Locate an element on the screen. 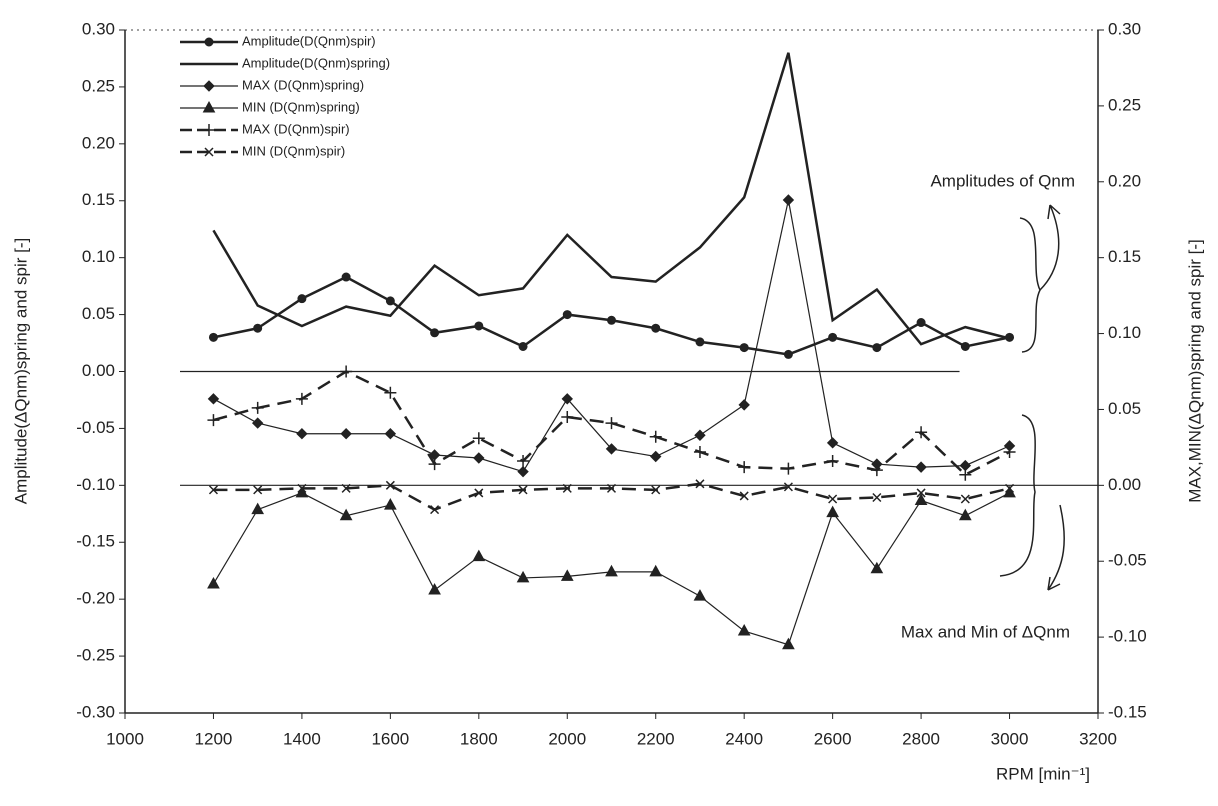  y-tick-label: 0.20 is located at coordinates (98, 142).